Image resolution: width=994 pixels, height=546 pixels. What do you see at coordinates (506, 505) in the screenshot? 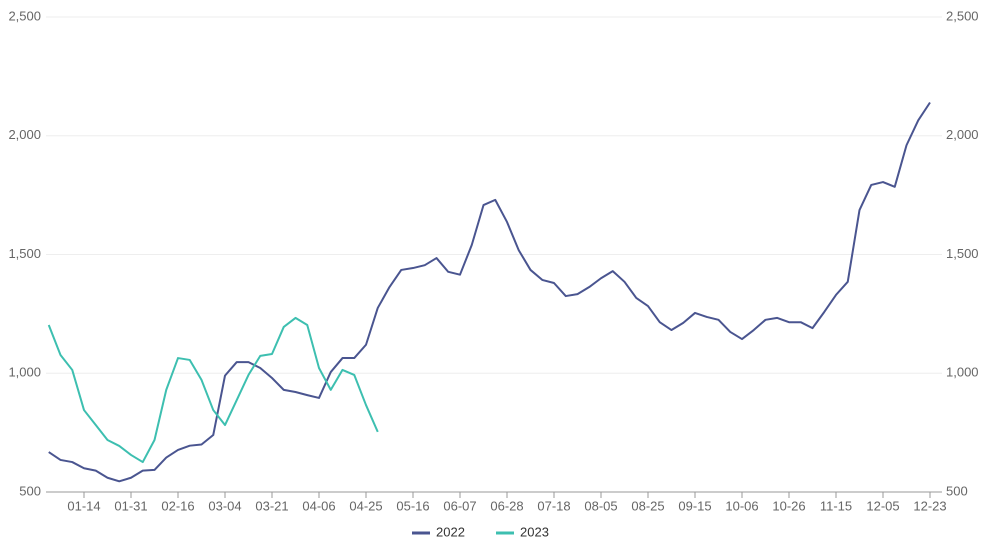
I see `x-tick-label: 06-28` at bounding box center [506, 505].